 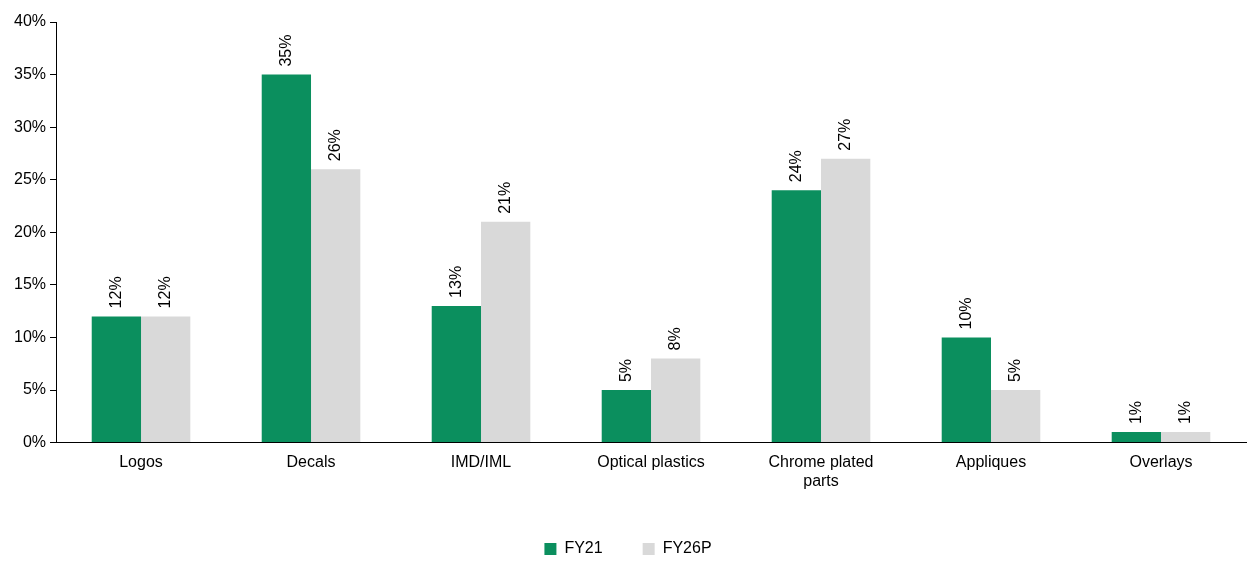 What do you see at coordinates (34, 442) in the screenshot?
I see `y-tick-label: 0%` at bounding box center [34, 442].